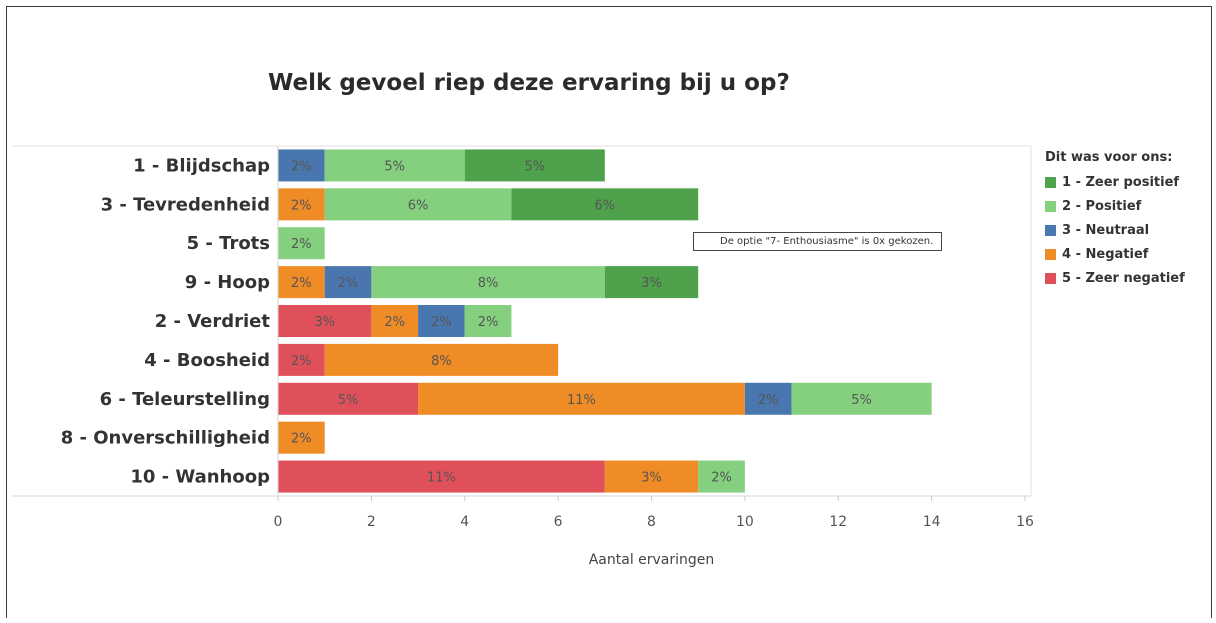 The height and width of the screenshot is (623, 1216). I want to click on data-label-4-boosheid-4-negatief: 8%, so click(441, 361).